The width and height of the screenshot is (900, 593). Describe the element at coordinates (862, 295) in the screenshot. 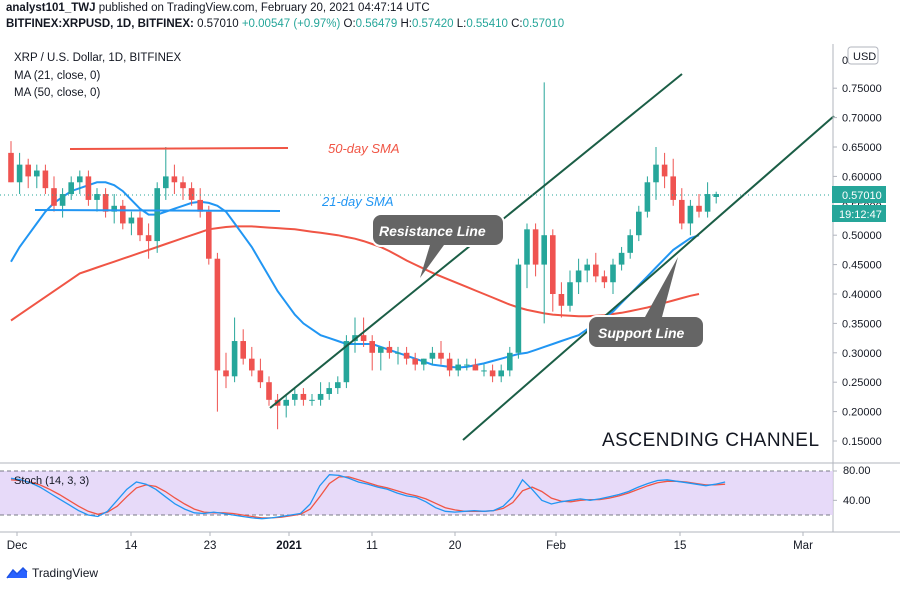

I see `y-tick-label: 0.40000` at that location.